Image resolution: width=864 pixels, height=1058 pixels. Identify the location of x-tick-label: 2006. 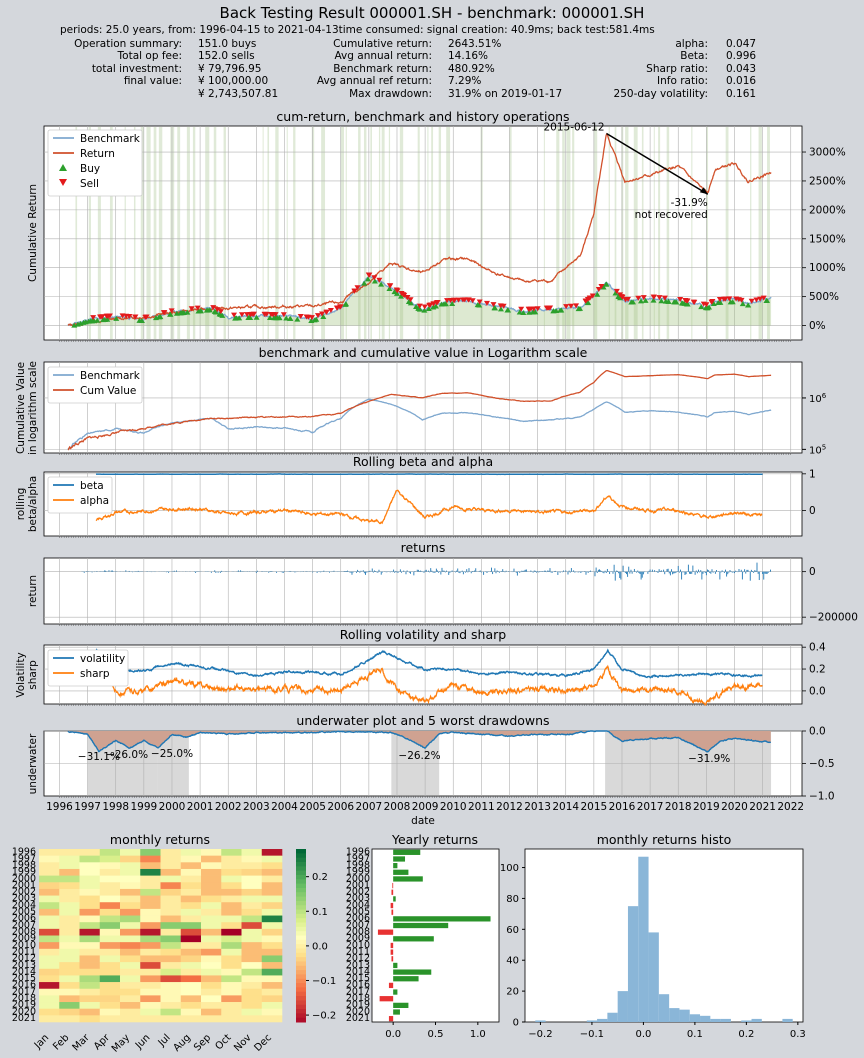
(340, 807).